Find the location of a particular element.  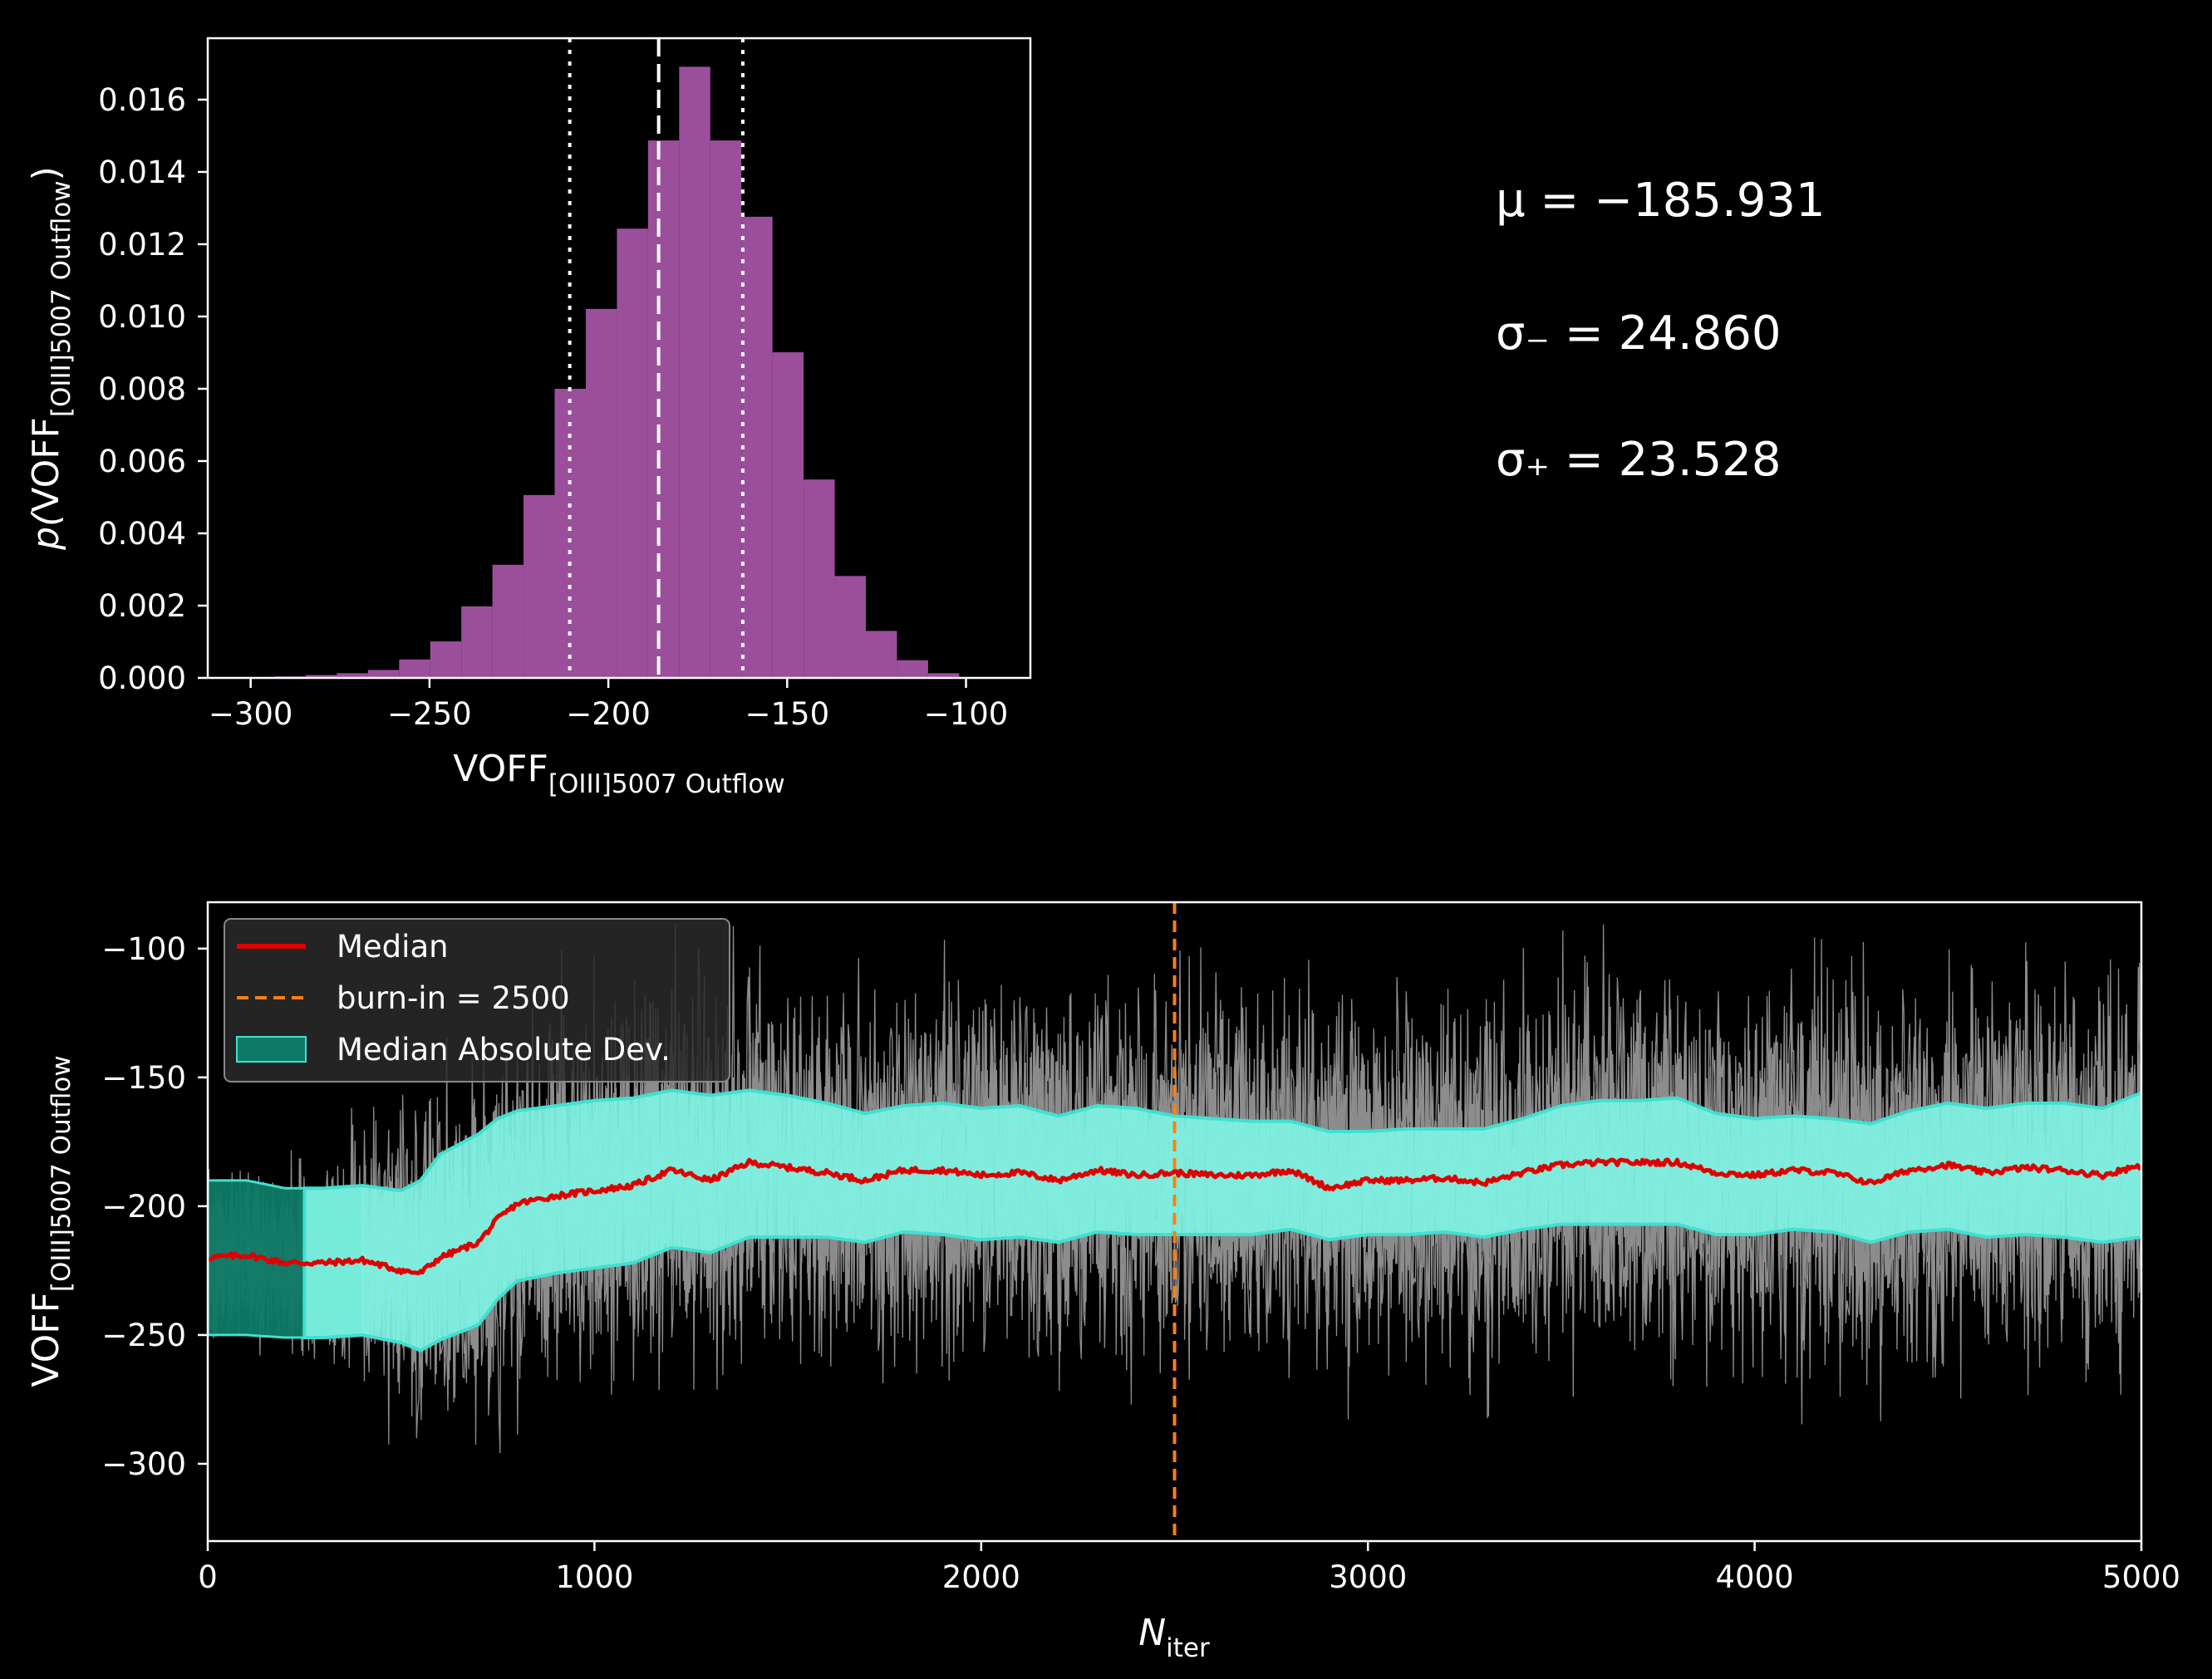

chain-y-label: VOFF[OIII]5007 Outflow is located at coordinates (51, 1221).